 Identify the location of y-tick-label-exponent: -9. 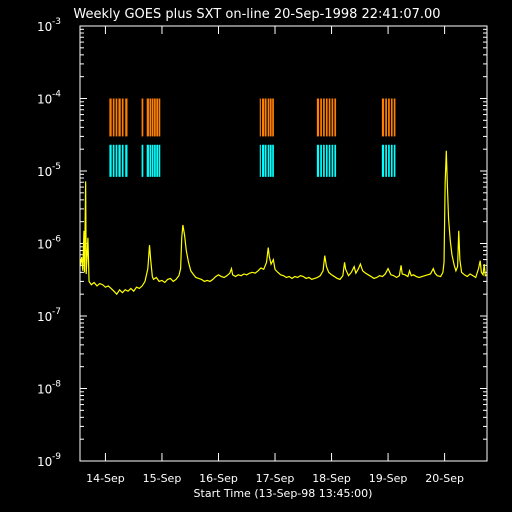
(56, 457).